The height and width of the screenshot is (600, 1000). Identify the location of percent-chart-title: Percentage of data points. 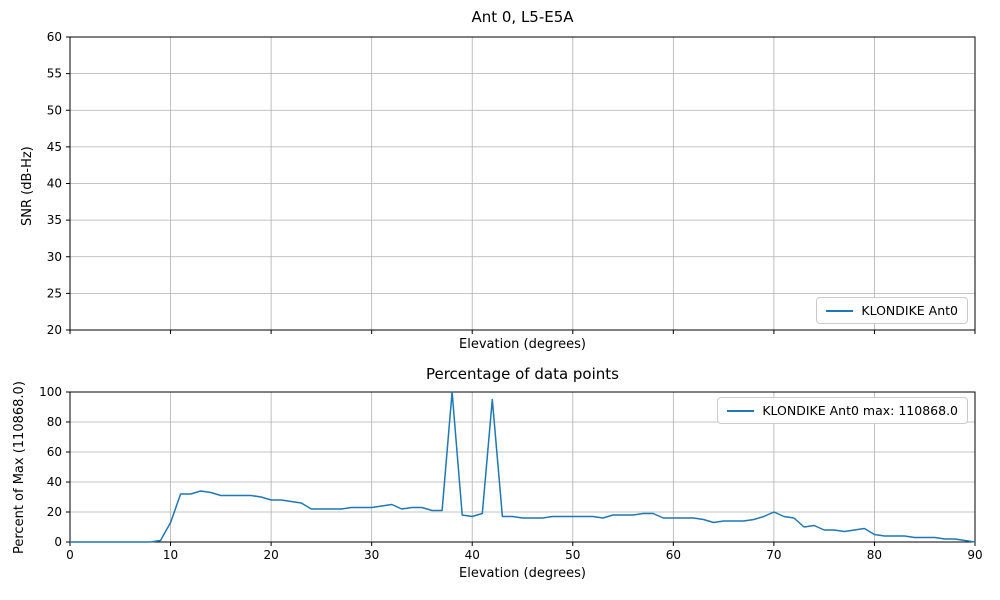
(522, 374).